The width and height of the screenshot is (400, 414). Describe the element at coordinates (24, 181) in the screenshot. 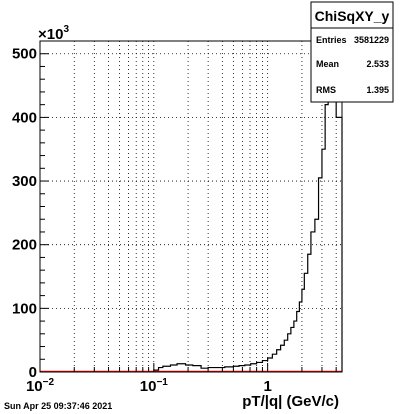

I see `y-tick-label: 300` at that location.